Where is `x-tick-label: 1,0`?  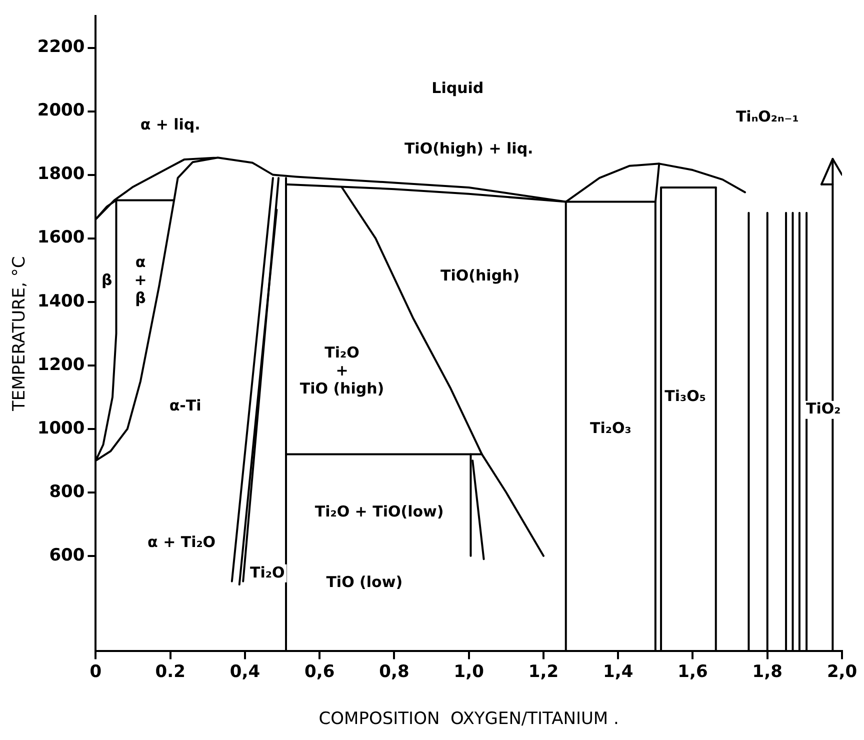 x-tick-label: 1,0 is located at coordinates (469, 672).